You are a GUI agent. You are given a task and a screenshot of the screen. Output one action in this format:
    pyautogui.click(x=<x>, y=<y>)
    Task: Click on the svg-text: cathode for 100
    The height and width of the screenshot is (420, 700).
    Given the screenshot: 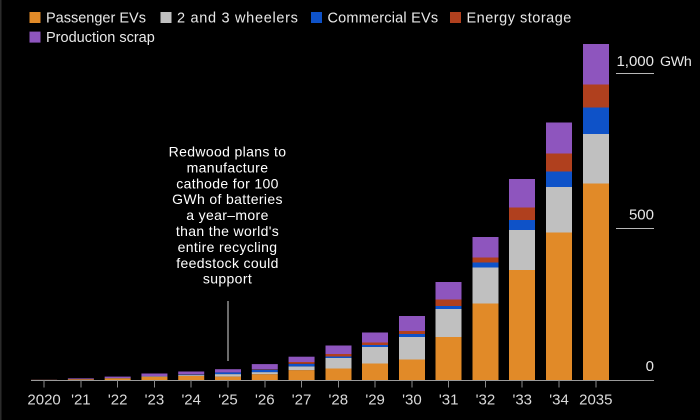 What is the action you would take?
    pyautogui.click(x=227, y=183)
    